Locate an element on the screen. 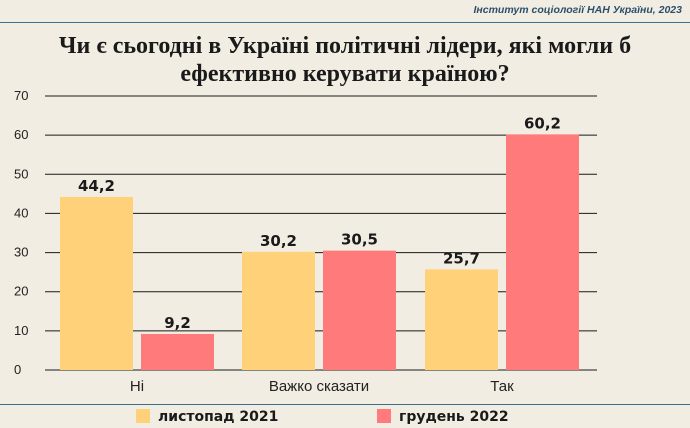 The width and height of the screenshot is (690, 428). legend-label-1: грудень 2022 is located at coordinates (454, 417).